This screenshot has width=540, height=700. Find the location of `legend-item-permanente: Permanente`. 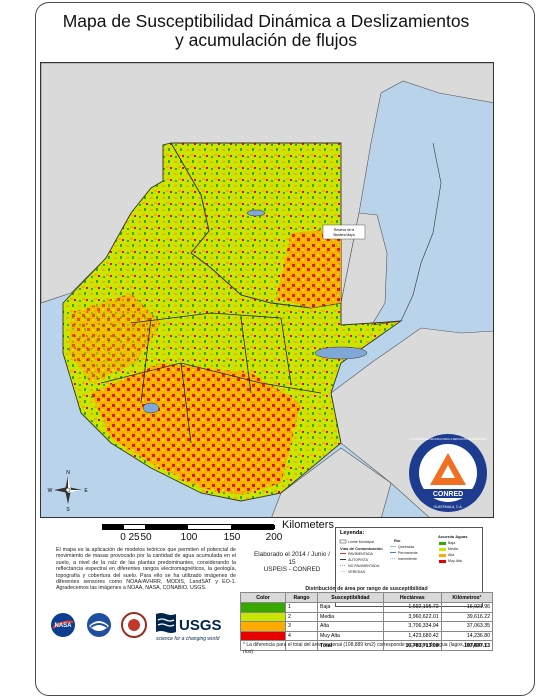

legend-item-permanente: Permanente is located at coordinates (408, 553).